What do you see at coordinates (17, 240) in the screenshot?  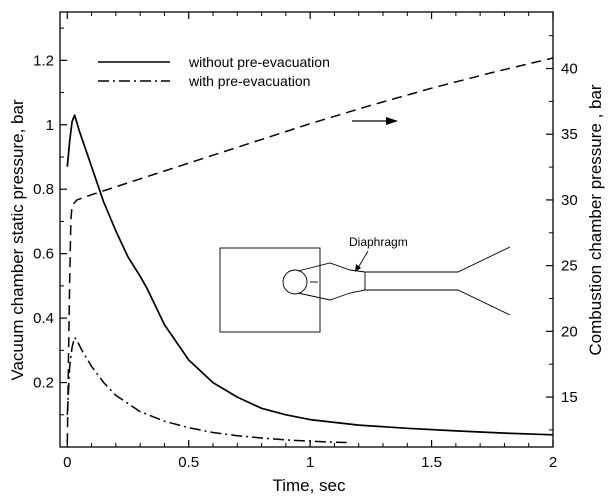 I see `y-axis-title: Vacuum chamber static pressure, bar` at bounding box center [17, 240].